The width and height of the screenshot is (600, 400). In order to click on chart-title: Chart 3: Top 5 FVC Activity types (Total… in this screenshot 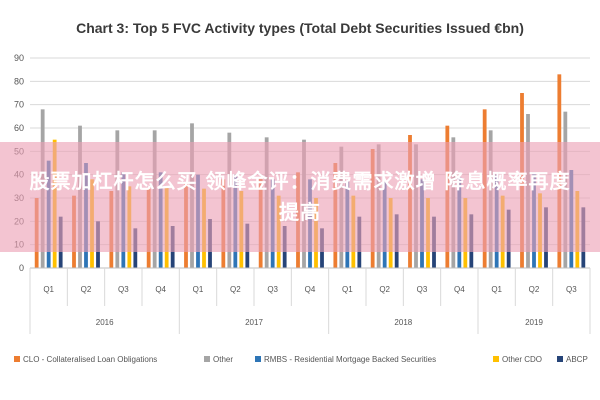, I will do `click(300, 28)`.